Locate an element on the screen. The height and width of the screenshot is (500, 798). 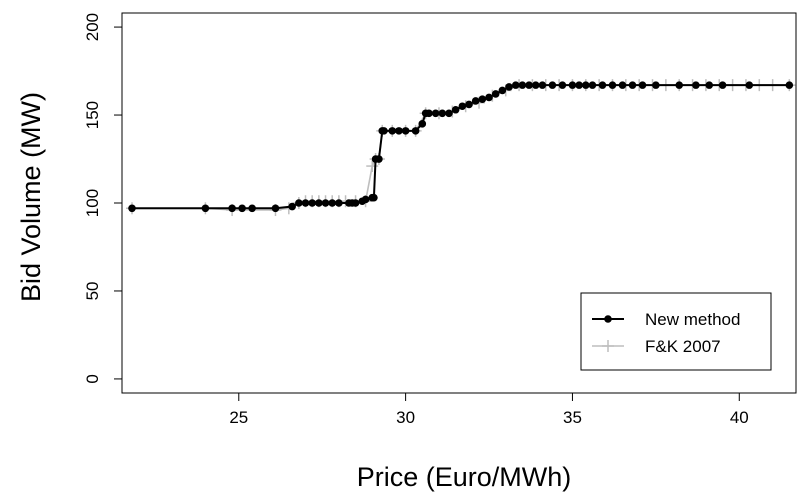
x-tick-label: 25 is located at coordinates (238, 417).